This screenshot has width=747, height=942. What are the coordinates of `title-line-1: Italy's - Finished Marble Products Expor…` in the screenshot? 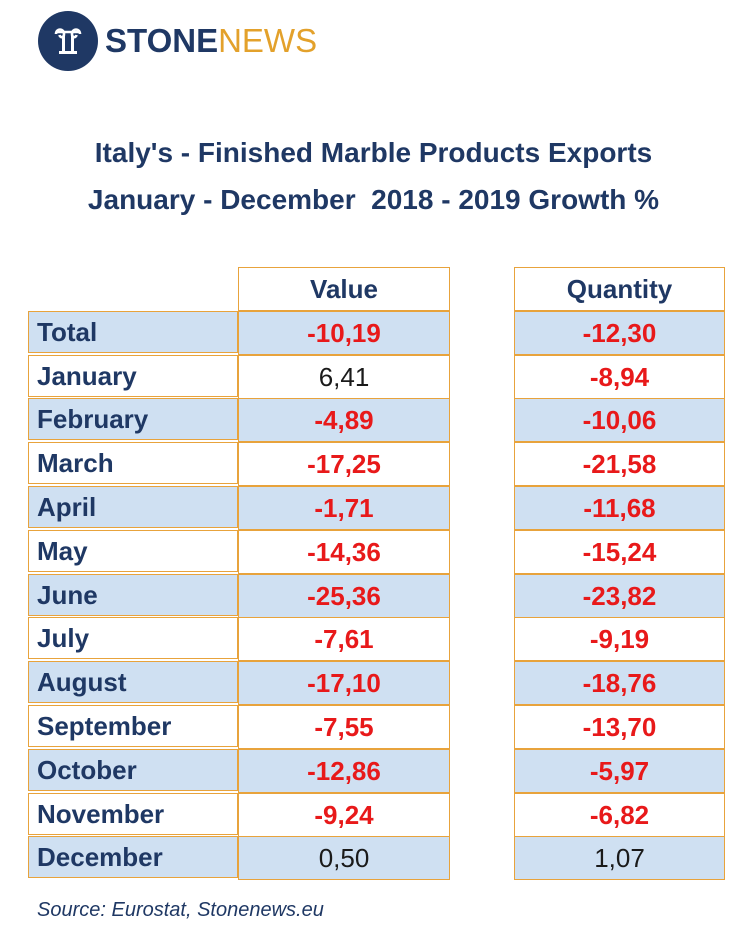 It's located at (373, 152).